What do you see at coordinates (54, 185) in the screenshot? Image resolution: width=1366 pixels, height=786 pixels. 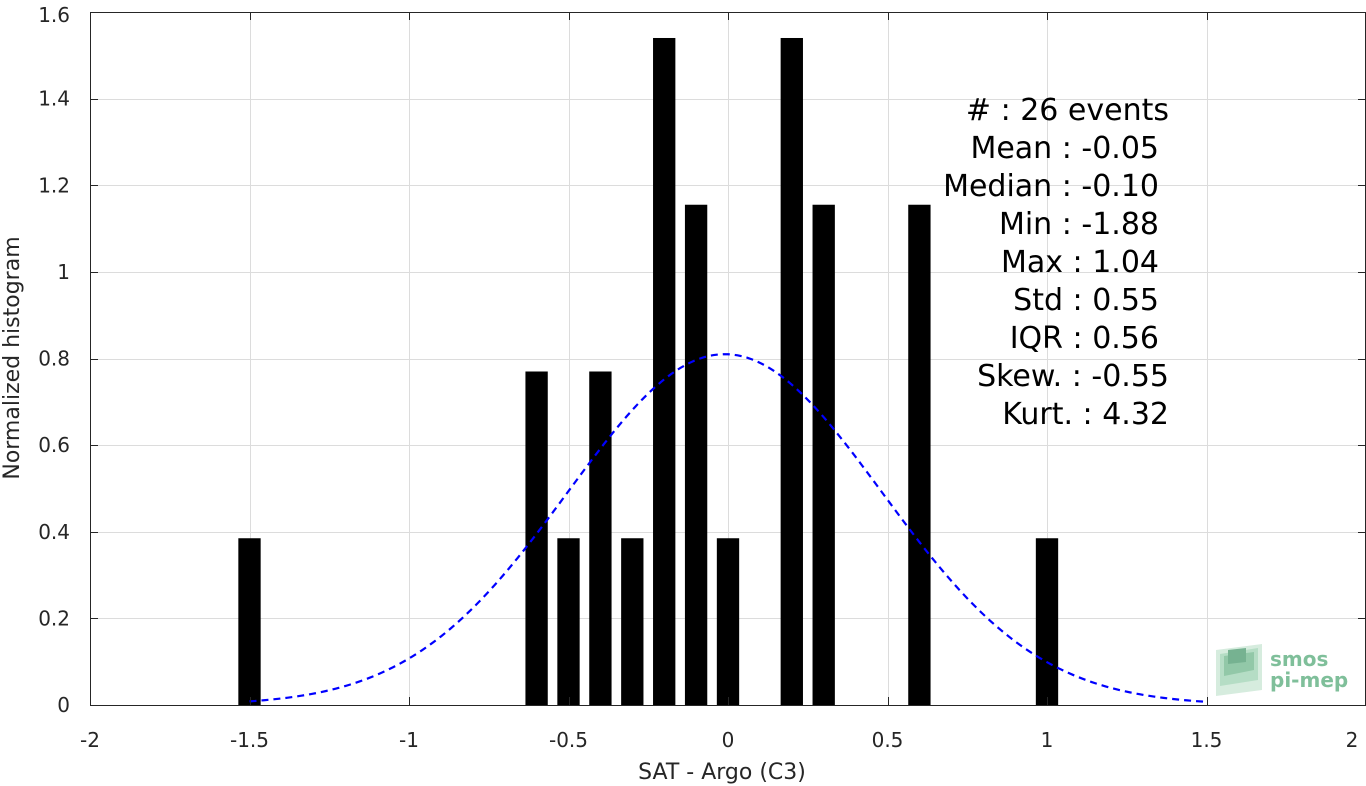 I see `y-tick-label: 1.2` at bounding box center [54, 185].